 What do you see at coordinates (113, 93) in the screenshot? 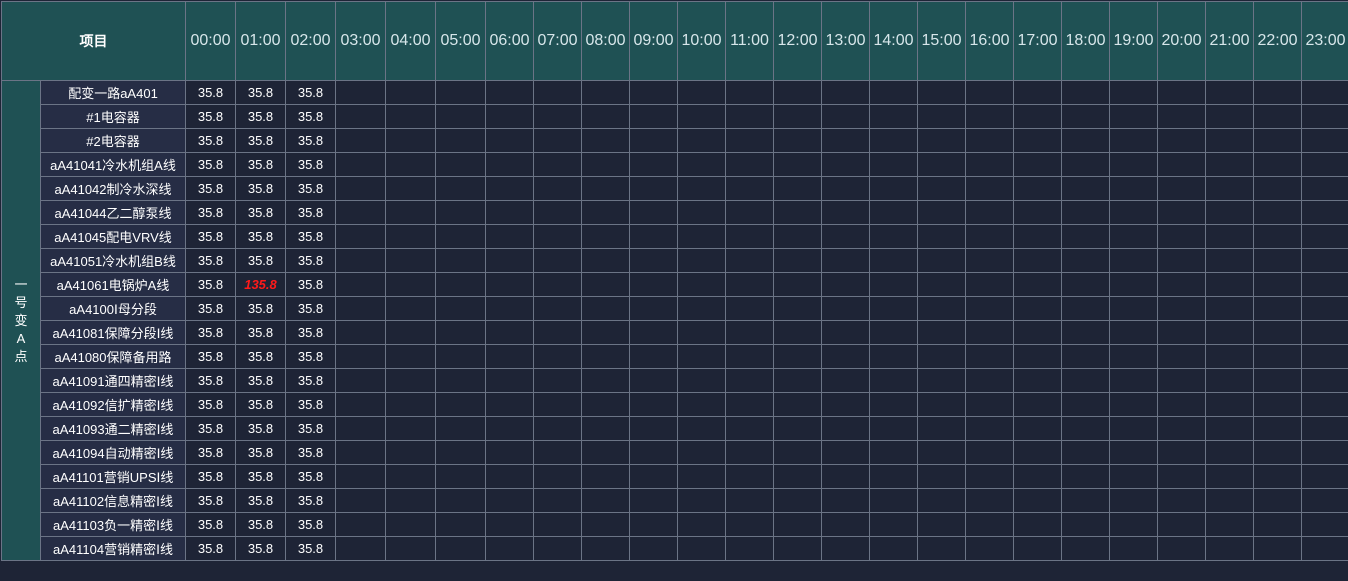
I see `row-label: 配变一路aA401` at bounding box center [113, 93].